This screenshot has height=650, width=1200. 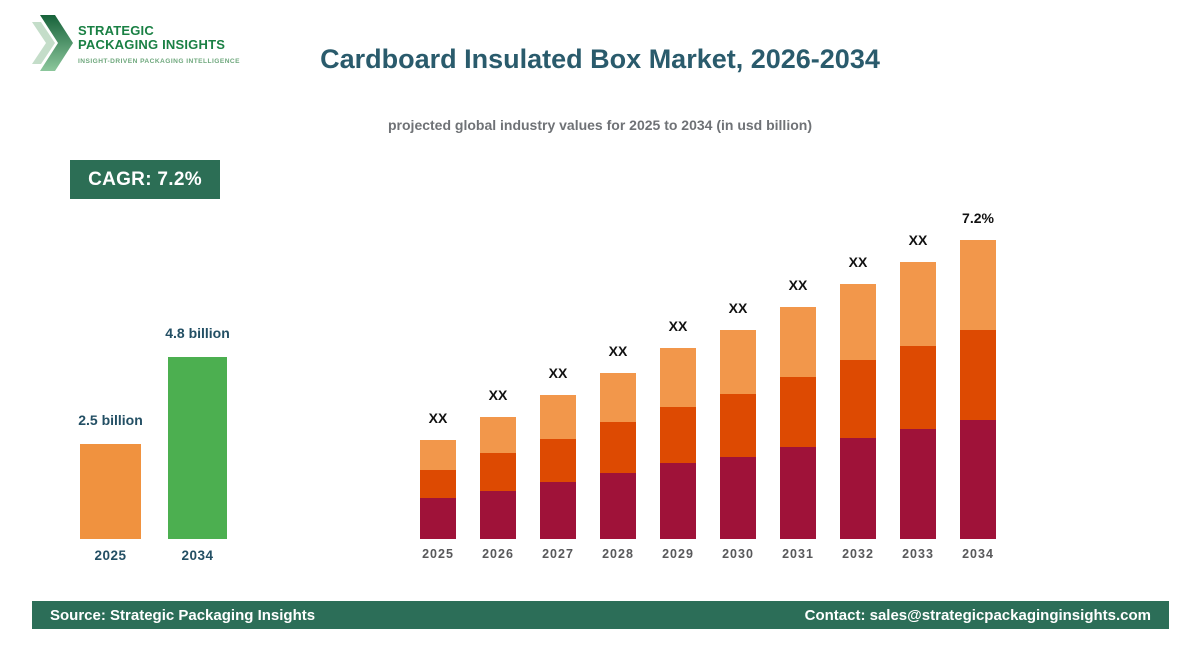 What do you see at coordinates (978, 375) in the screenshot?
I see `bar-segment-segment-middle-2034` at bounding box center [978, 375].